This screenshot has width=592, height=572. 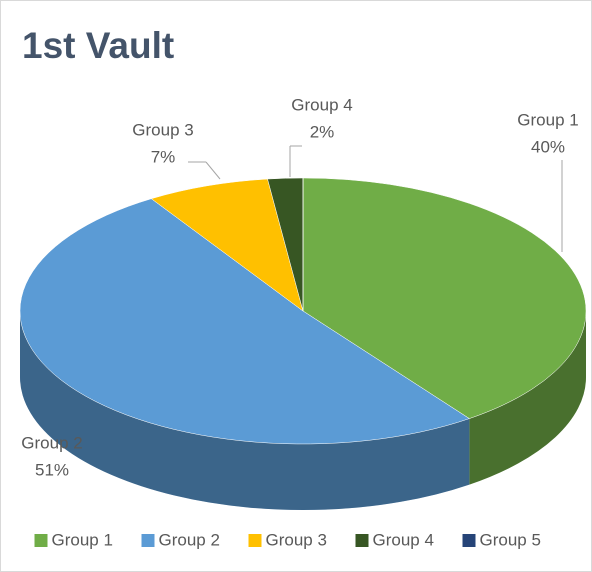 What do you see at coordinates (547, 119) in the screenshot?
I see `data-label-name: Group 1` at bounding box center [547, 119].